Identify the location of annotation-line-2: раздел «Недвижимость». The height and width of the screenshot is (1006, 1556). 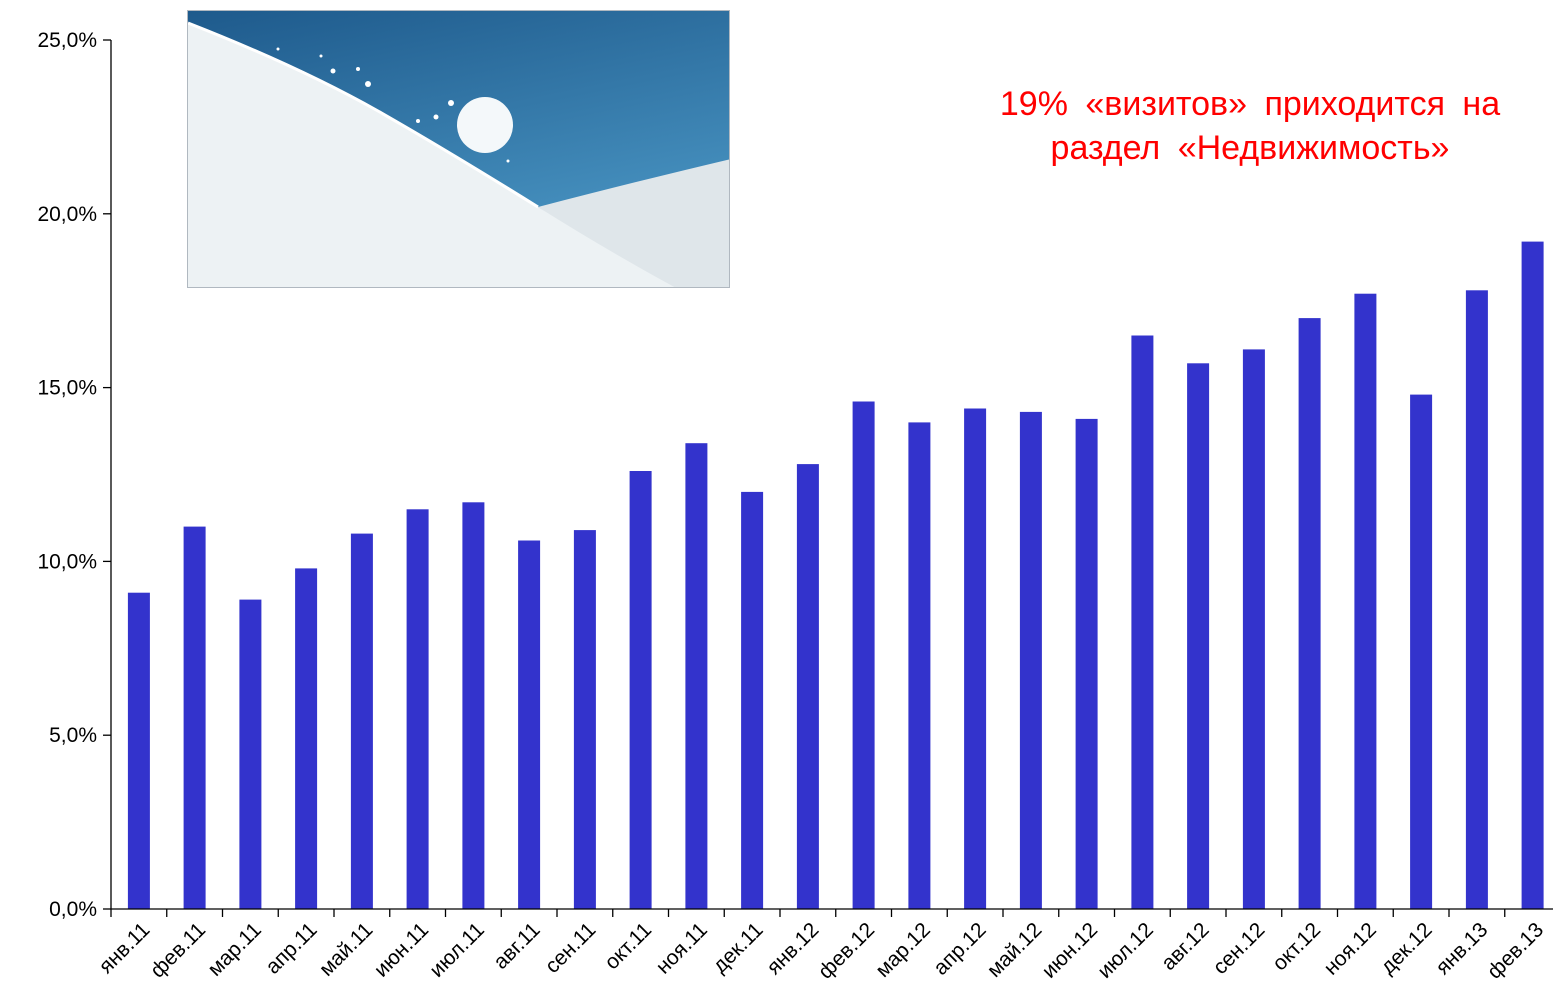
(1250, 148).